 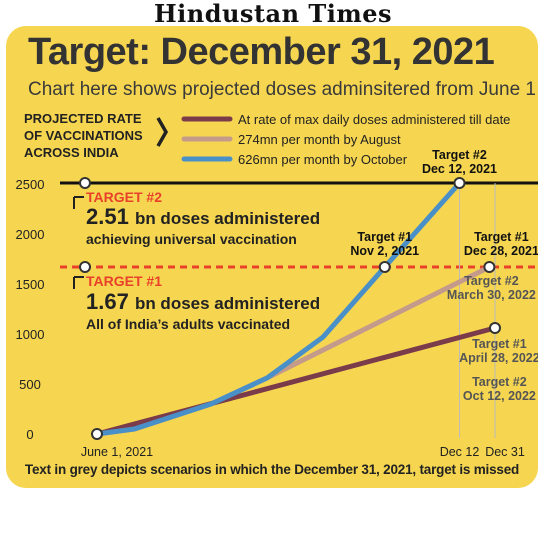 I want to click on y-tick-label: 1500, so click(x=30, y=284).